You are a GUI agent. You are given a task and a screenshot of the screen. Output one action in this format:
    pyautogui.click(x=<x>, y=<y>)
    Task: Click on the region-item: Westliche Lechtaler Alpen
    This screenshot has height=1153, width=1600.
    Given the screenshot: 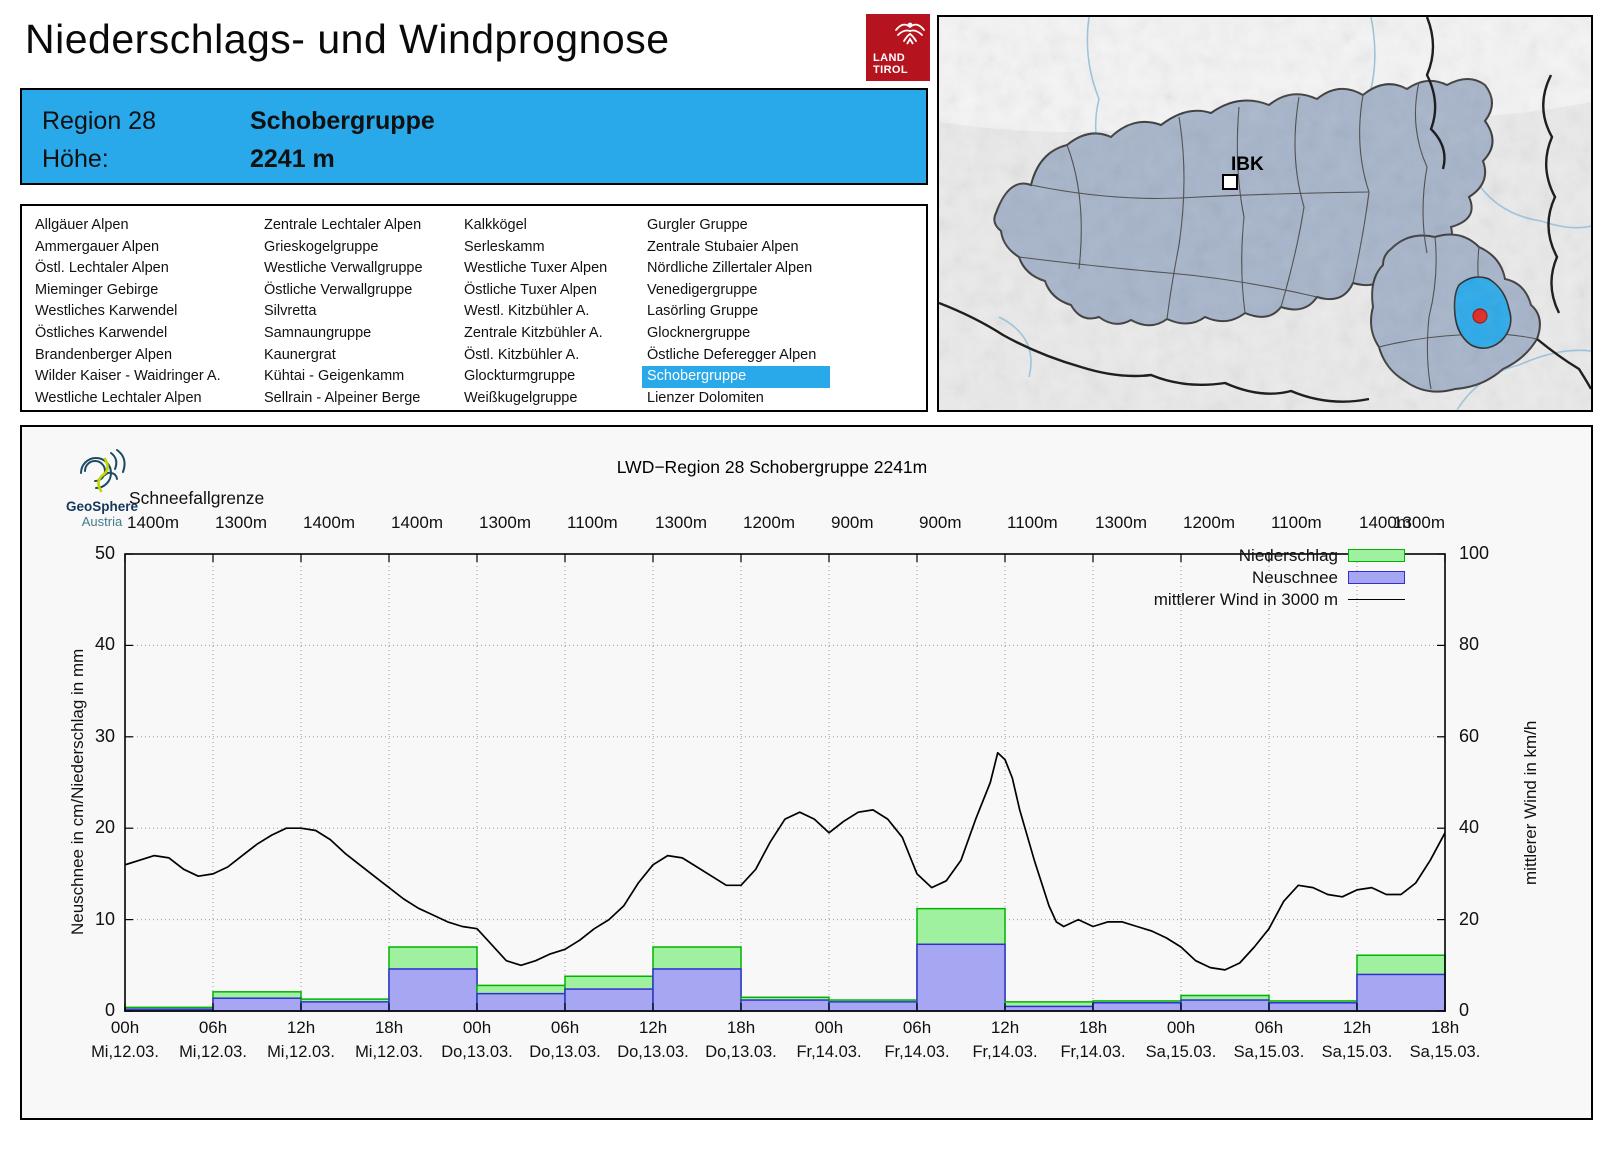 What is the action you would take?
    pyautogui.click(x=118, y=397)
    